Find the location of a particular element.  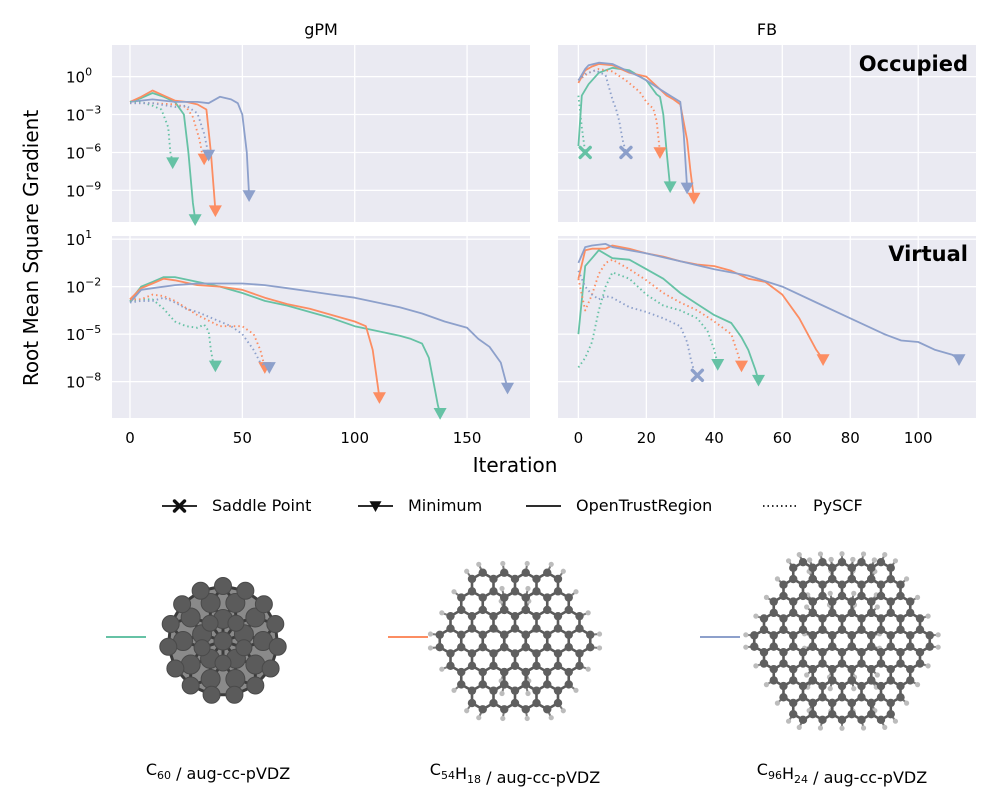

molecule-label: C60 / aug-cc-pVDZ is located at coordinates (218, 771).